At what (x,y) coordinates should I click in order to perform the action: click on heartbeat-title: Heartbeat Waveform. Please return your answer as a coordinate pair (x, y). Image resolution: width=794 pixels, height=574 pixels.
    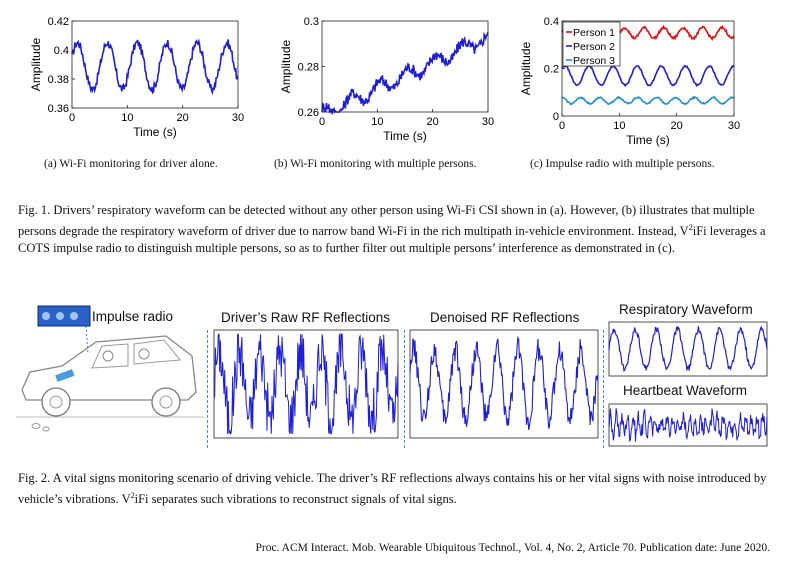
    Looking at the image, I should click on (685, 390).